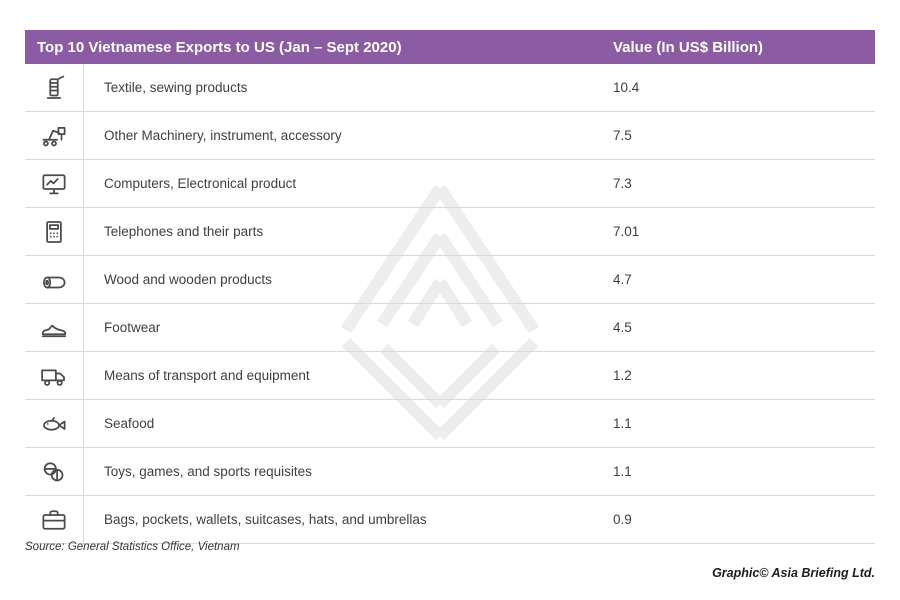 This screenshot has height=600, width=900. I want to click on table-row: Wood and wooden products 4.7, so click(450, 280).